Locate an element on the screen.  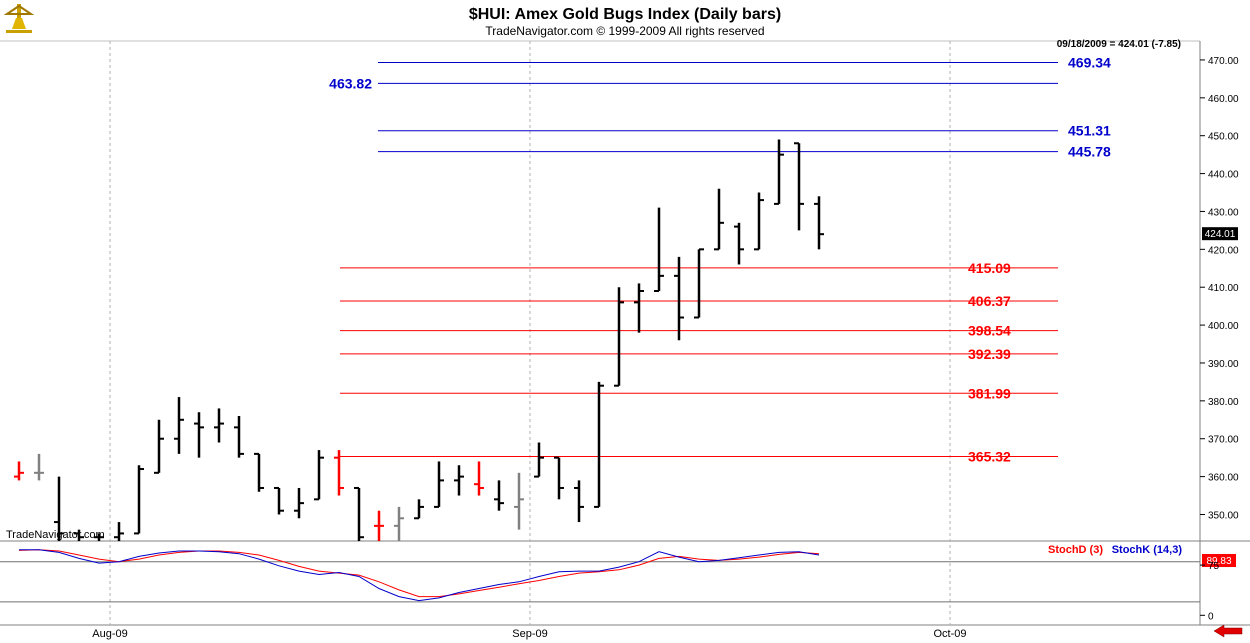
stochk-line is located at coordinates (419, 575).